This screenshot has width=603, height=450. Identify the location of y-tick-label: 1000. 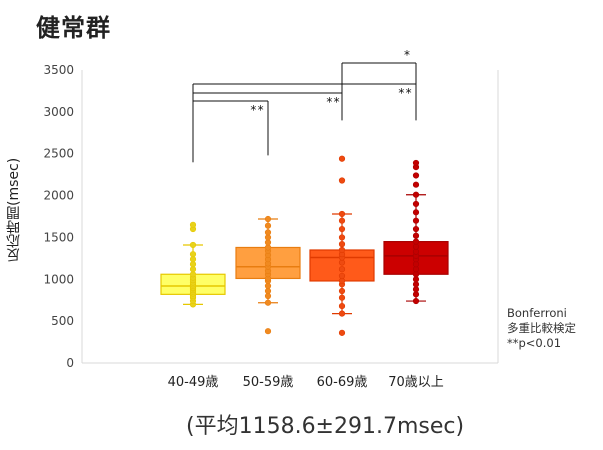
(58, 279).